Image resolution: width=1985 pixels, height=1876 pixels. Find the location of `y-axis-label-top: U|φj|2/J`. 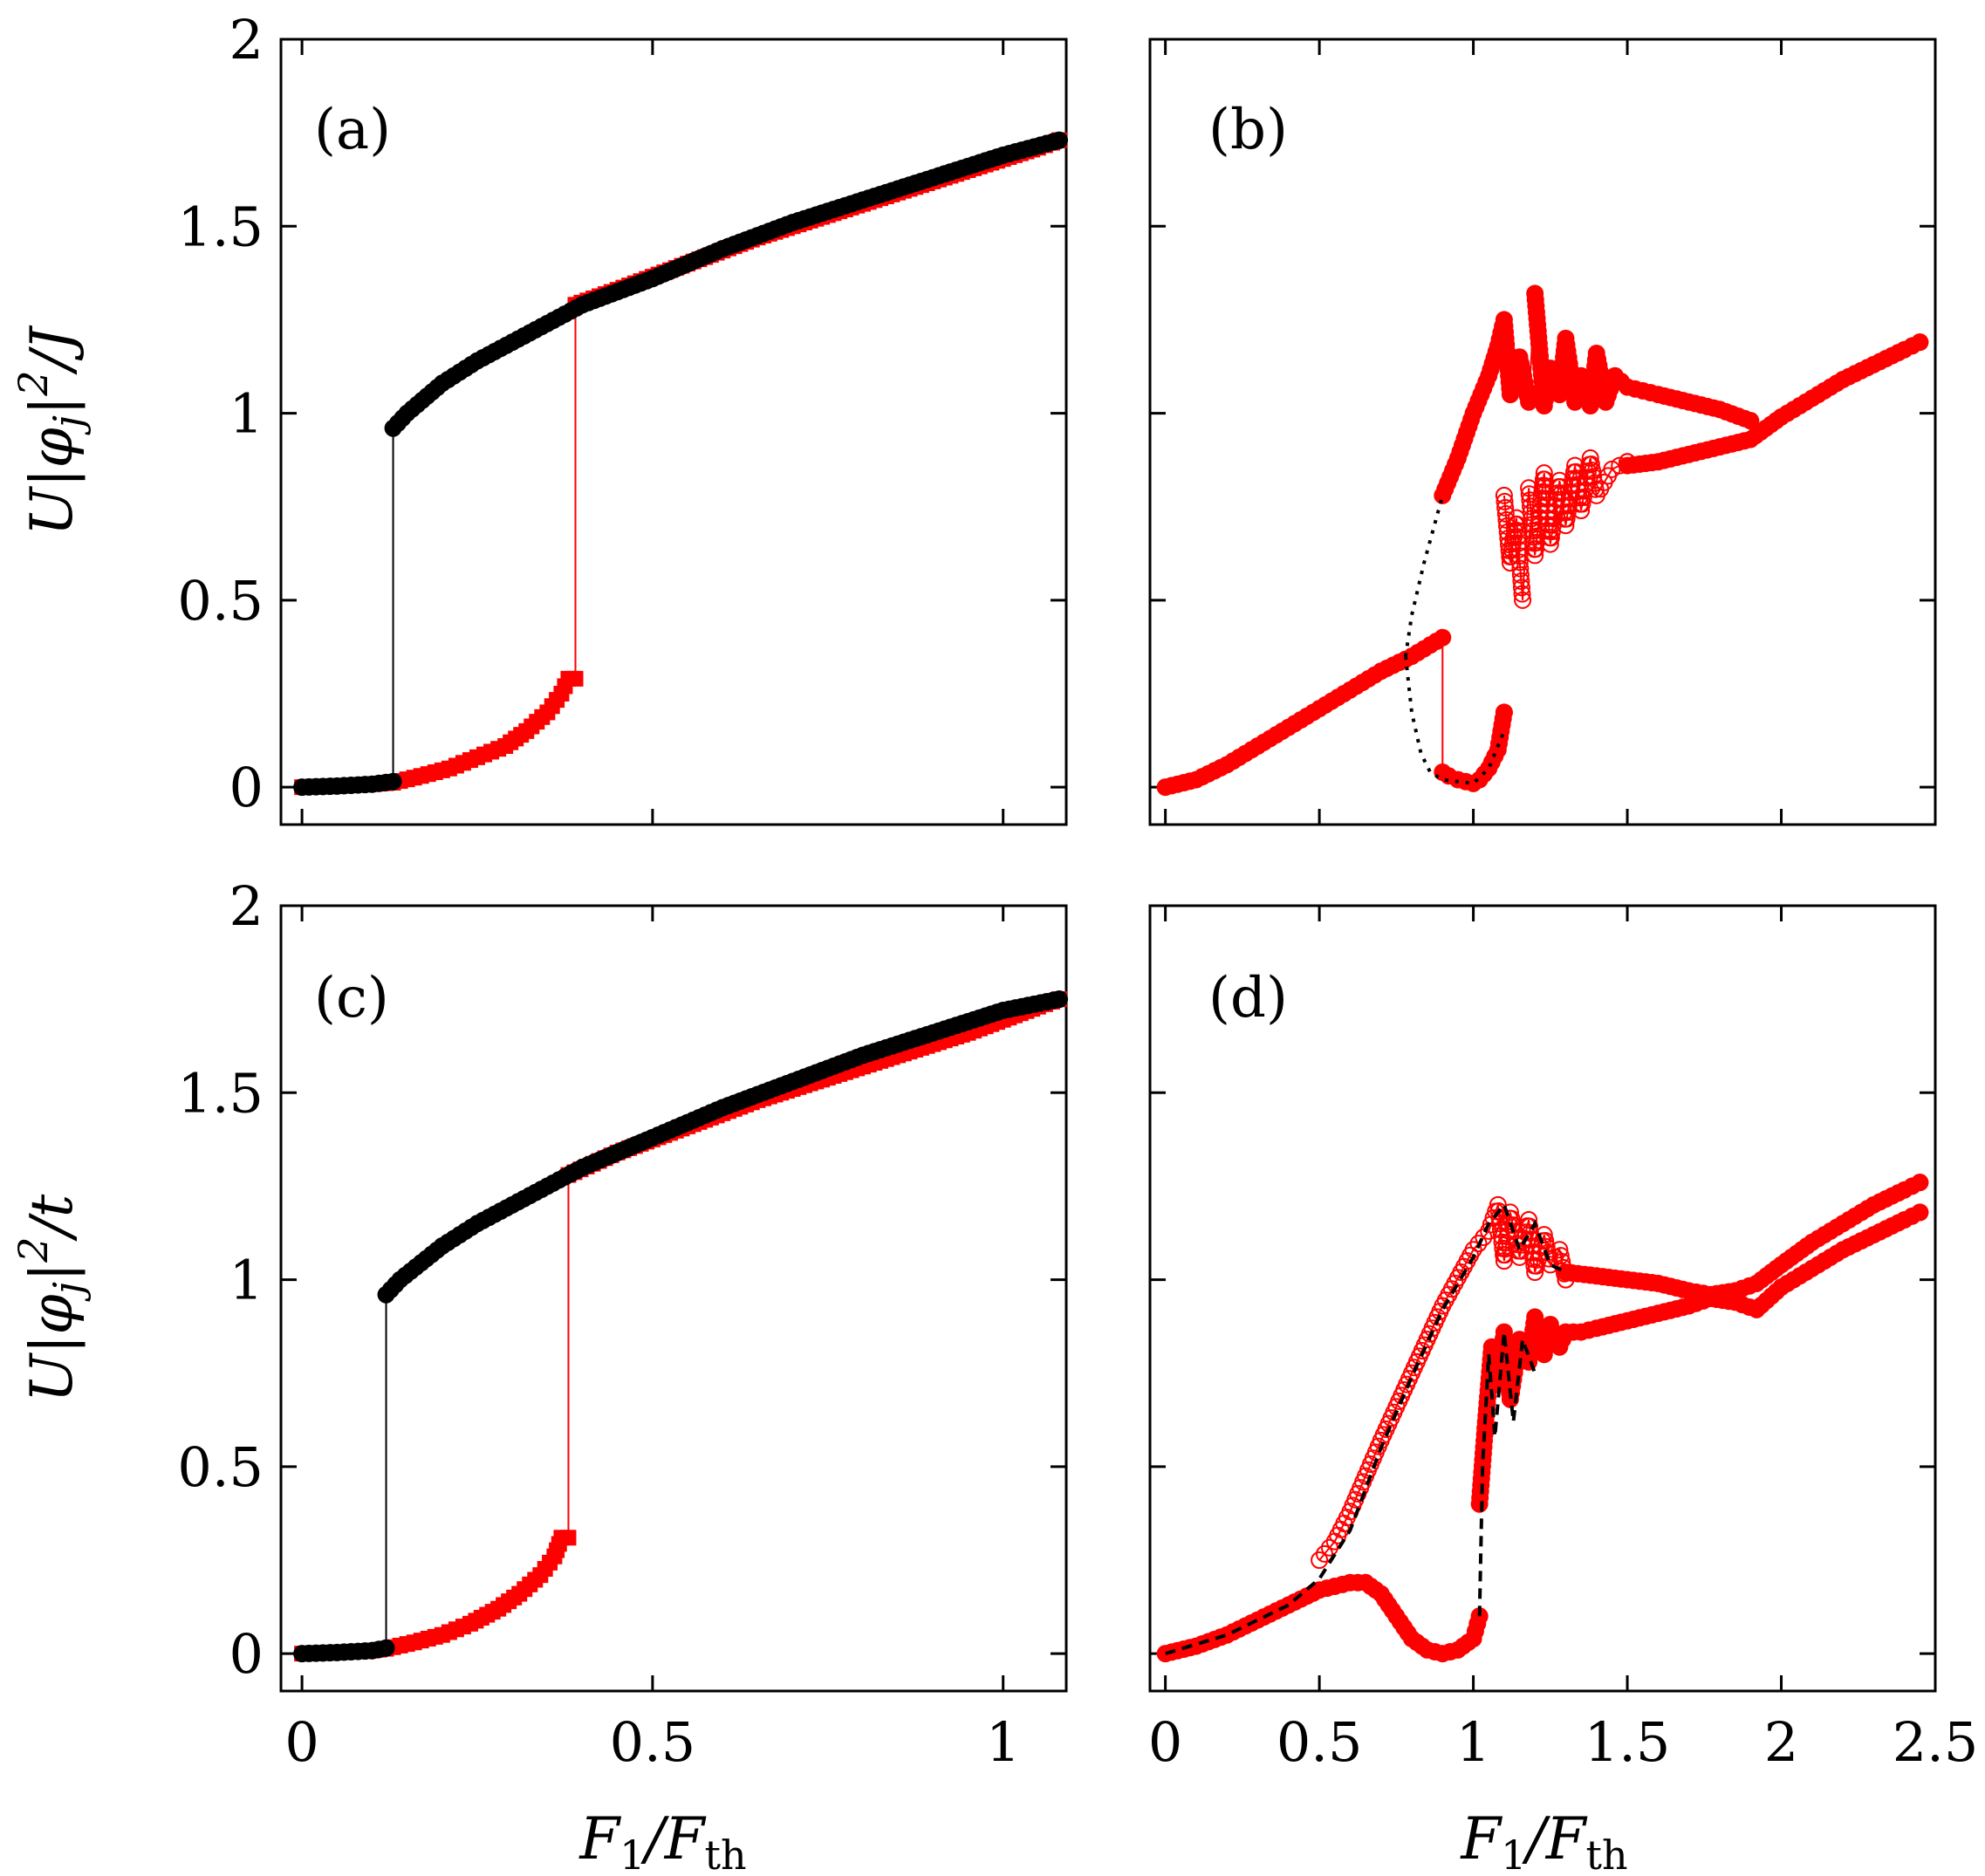

y-axis-label-top: U|φj|2/J is located at coordinates (51, 430).